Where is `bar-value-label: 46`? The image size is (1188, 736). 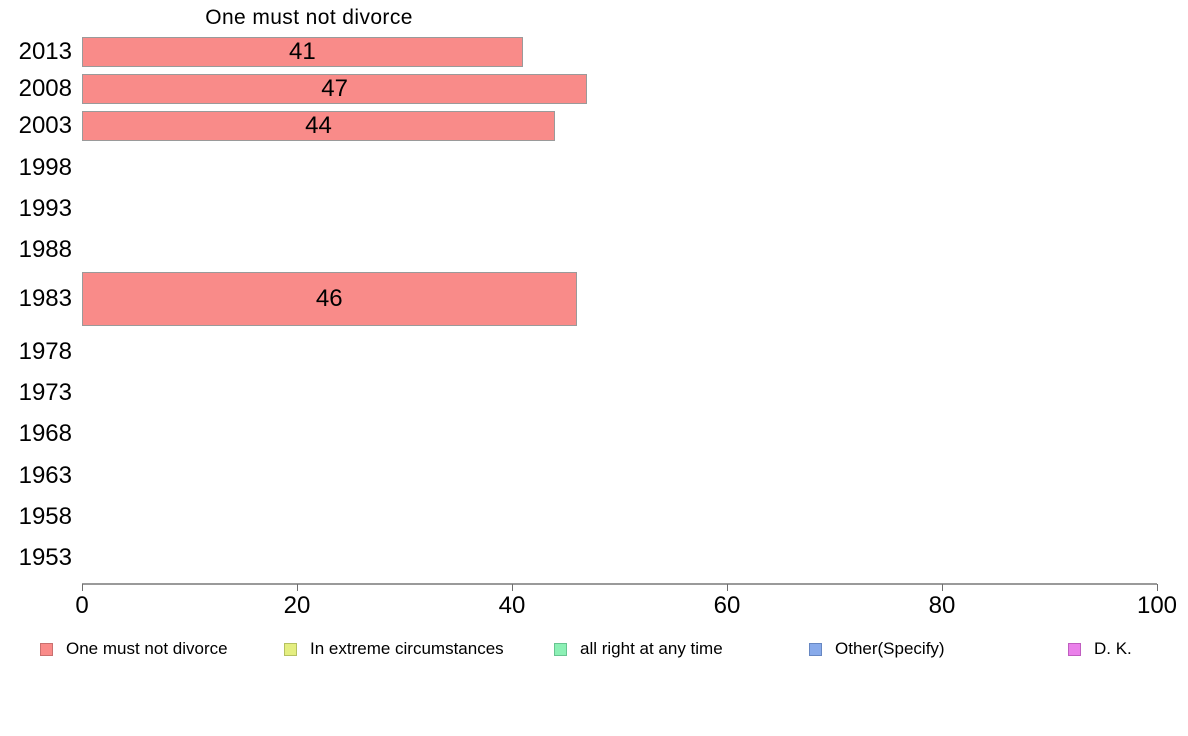
bar-value-label: 46 is located at coordinates (329, 298).